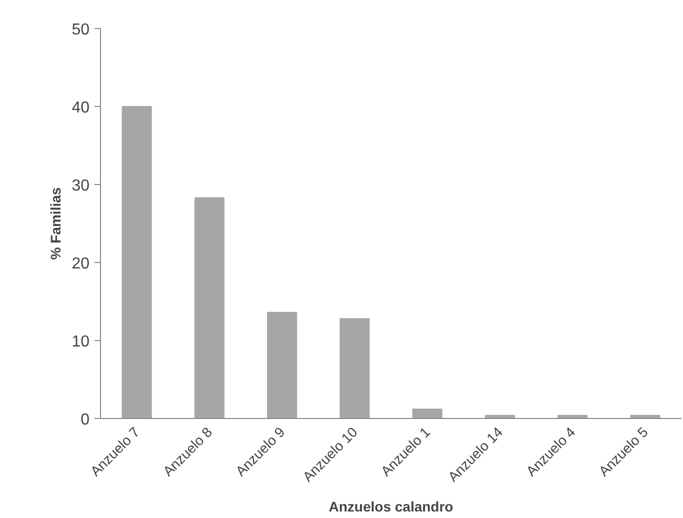 The width and height of the screenshot is (683, 518). What do you see at coordinates (81, 342) in the screenshot?
I see `y-tick-label: 10` at bounding box center [81, 342].